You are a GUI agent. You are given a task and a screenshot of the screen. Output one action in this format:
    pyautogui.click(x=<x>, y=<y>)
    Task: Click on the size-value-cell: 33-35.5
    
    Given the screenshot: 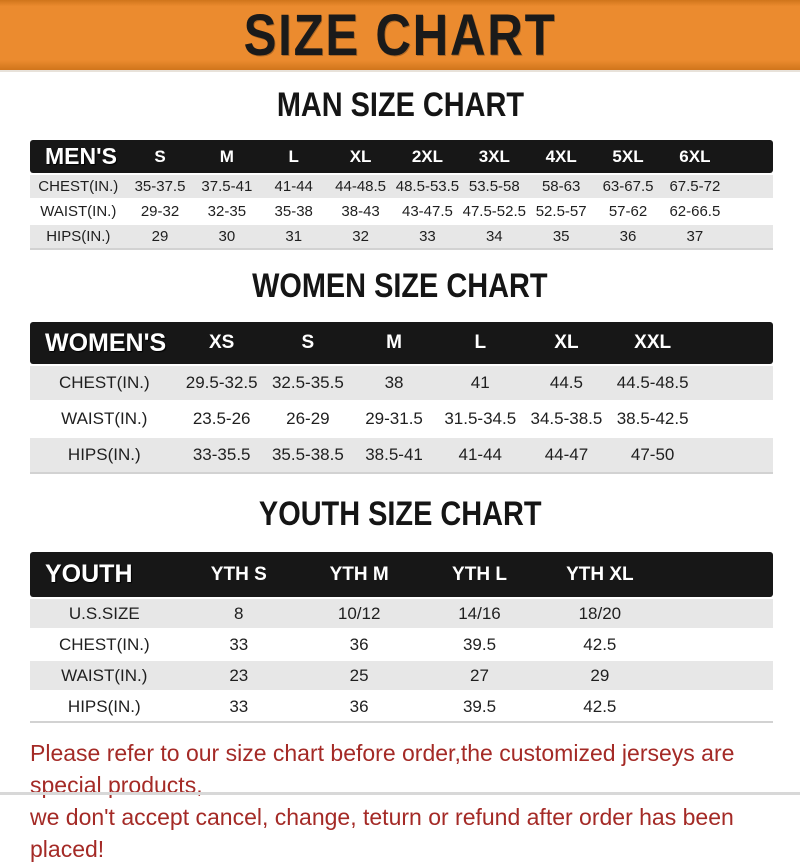 What is the action you would take?
    pyautogui.click(x=221, y=454)
    